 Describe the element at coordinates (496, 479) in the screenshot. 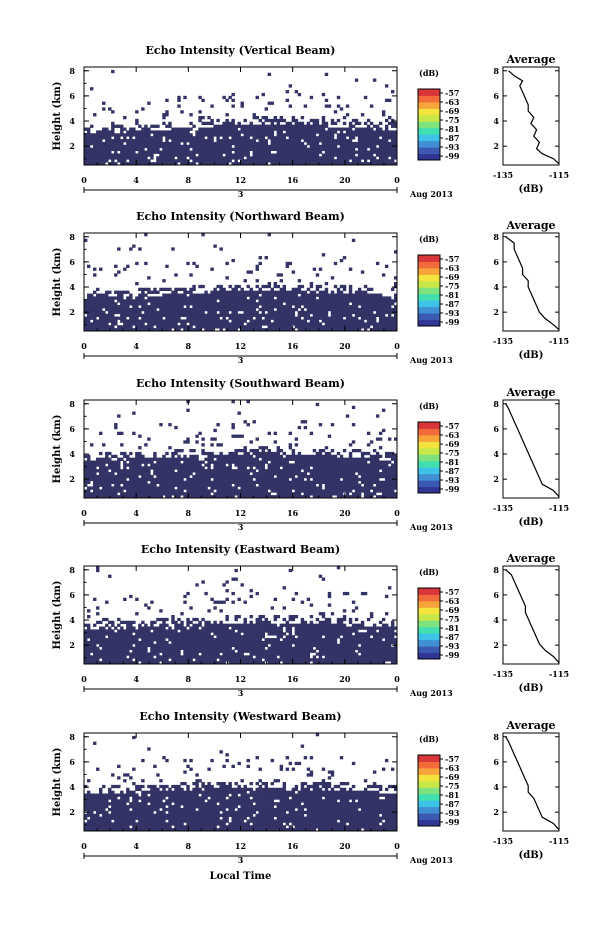

I see `avg-y-tick-label: 2` at that location.